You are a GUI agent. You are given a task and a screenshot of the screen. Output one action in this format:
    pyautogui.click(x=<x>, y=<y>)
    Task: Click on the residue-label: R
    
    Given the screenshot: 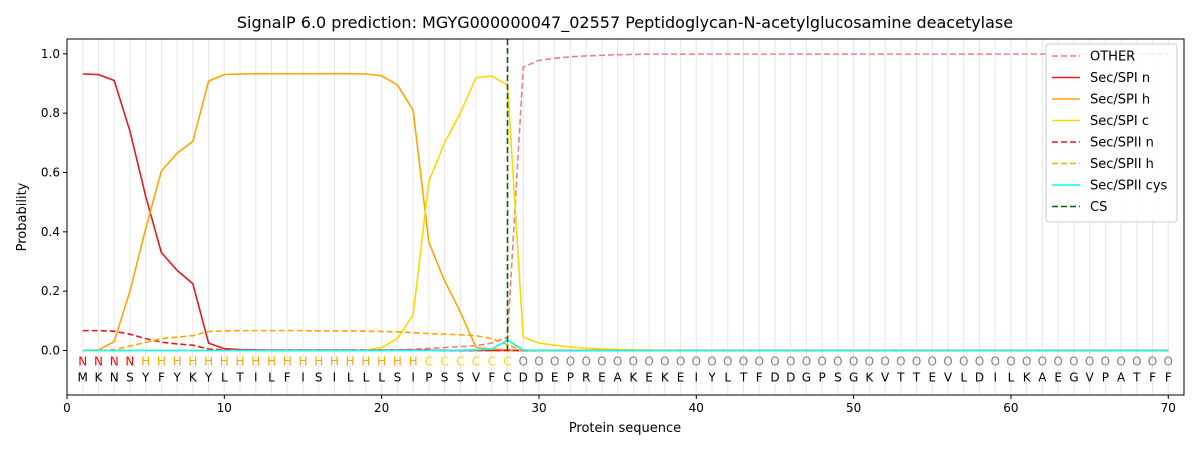 What is the action you would take?
    pyautogui.click(x=586, y=378)
    